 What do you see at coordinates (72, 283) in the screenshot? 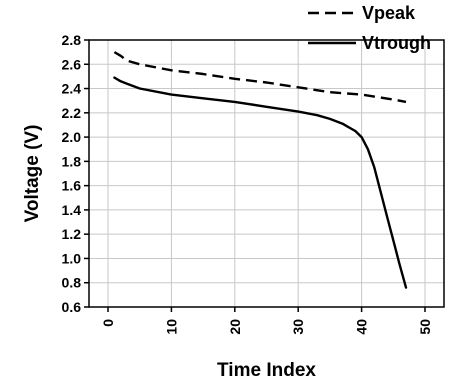
I see `y-tick-label: 0.8` at bounding box center [72, 283].